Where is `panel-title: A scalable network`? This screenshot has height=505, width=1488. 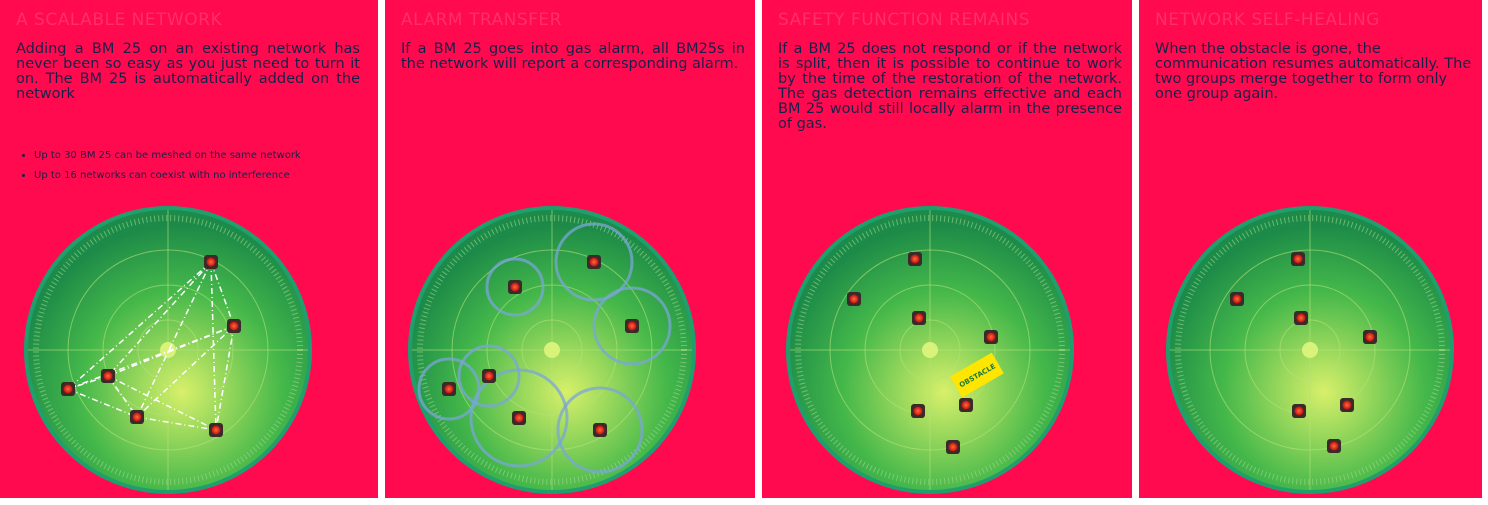 panel-title: A scalable network is located at coordinates (119, 20).